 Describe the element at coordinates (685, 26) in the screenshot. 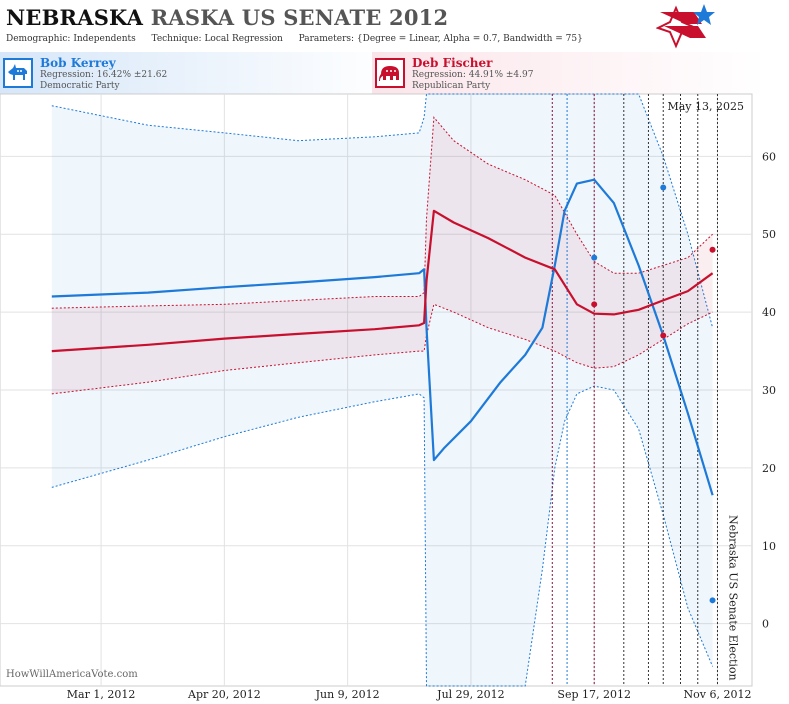

I see `site-logo-icon` at that location.